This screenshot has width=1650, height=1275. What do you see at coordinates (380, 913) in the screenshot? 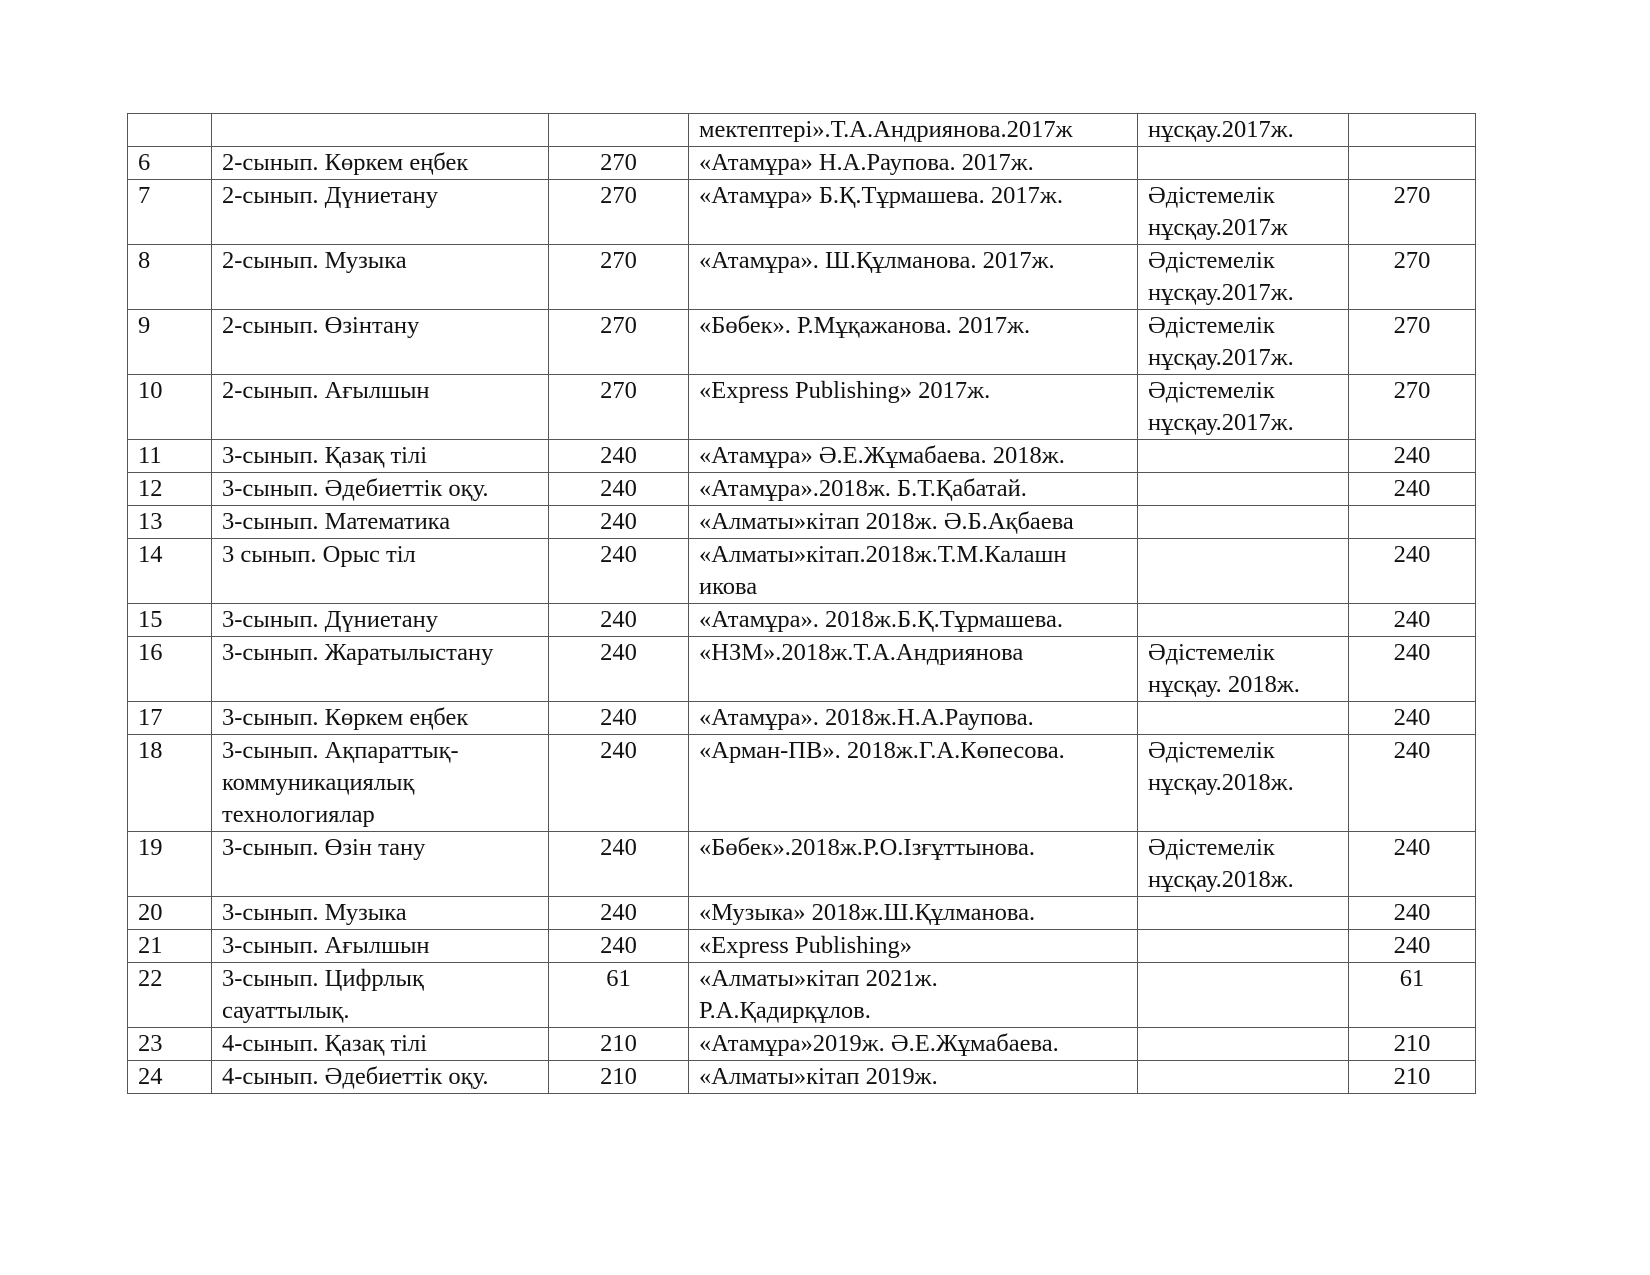
I see `subject-cell: 3-сынып. Музыка` at bounding box center [380, 913].